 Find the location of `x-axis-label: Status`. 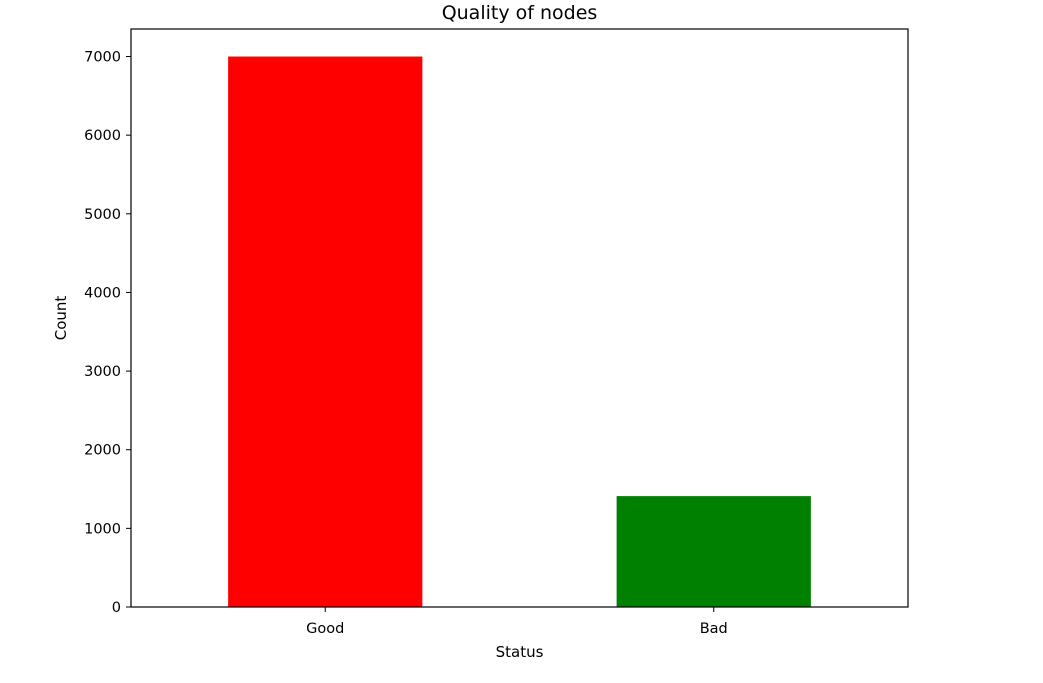

x-axis-label: Status is located at coordinates (520, 652).